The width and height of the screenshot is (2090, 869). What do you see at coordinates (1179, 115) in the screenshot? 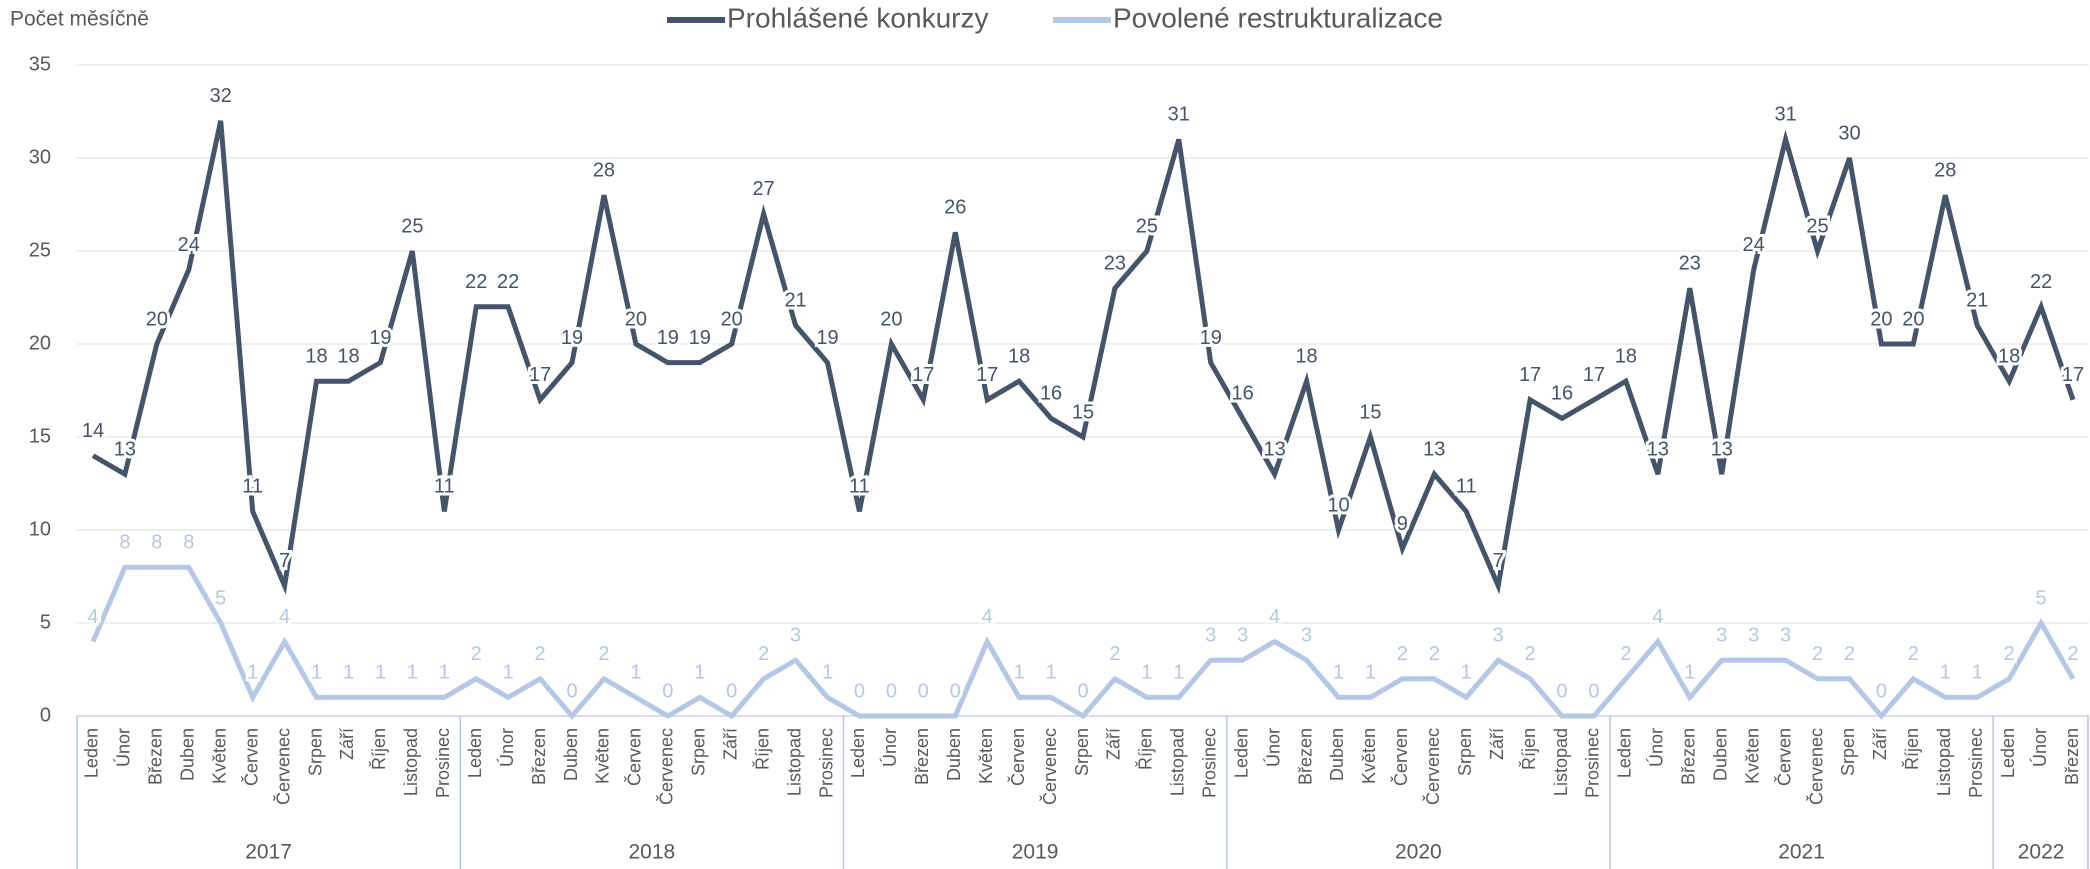
I see `data-label: 31` at bounding box center [1179, 115].